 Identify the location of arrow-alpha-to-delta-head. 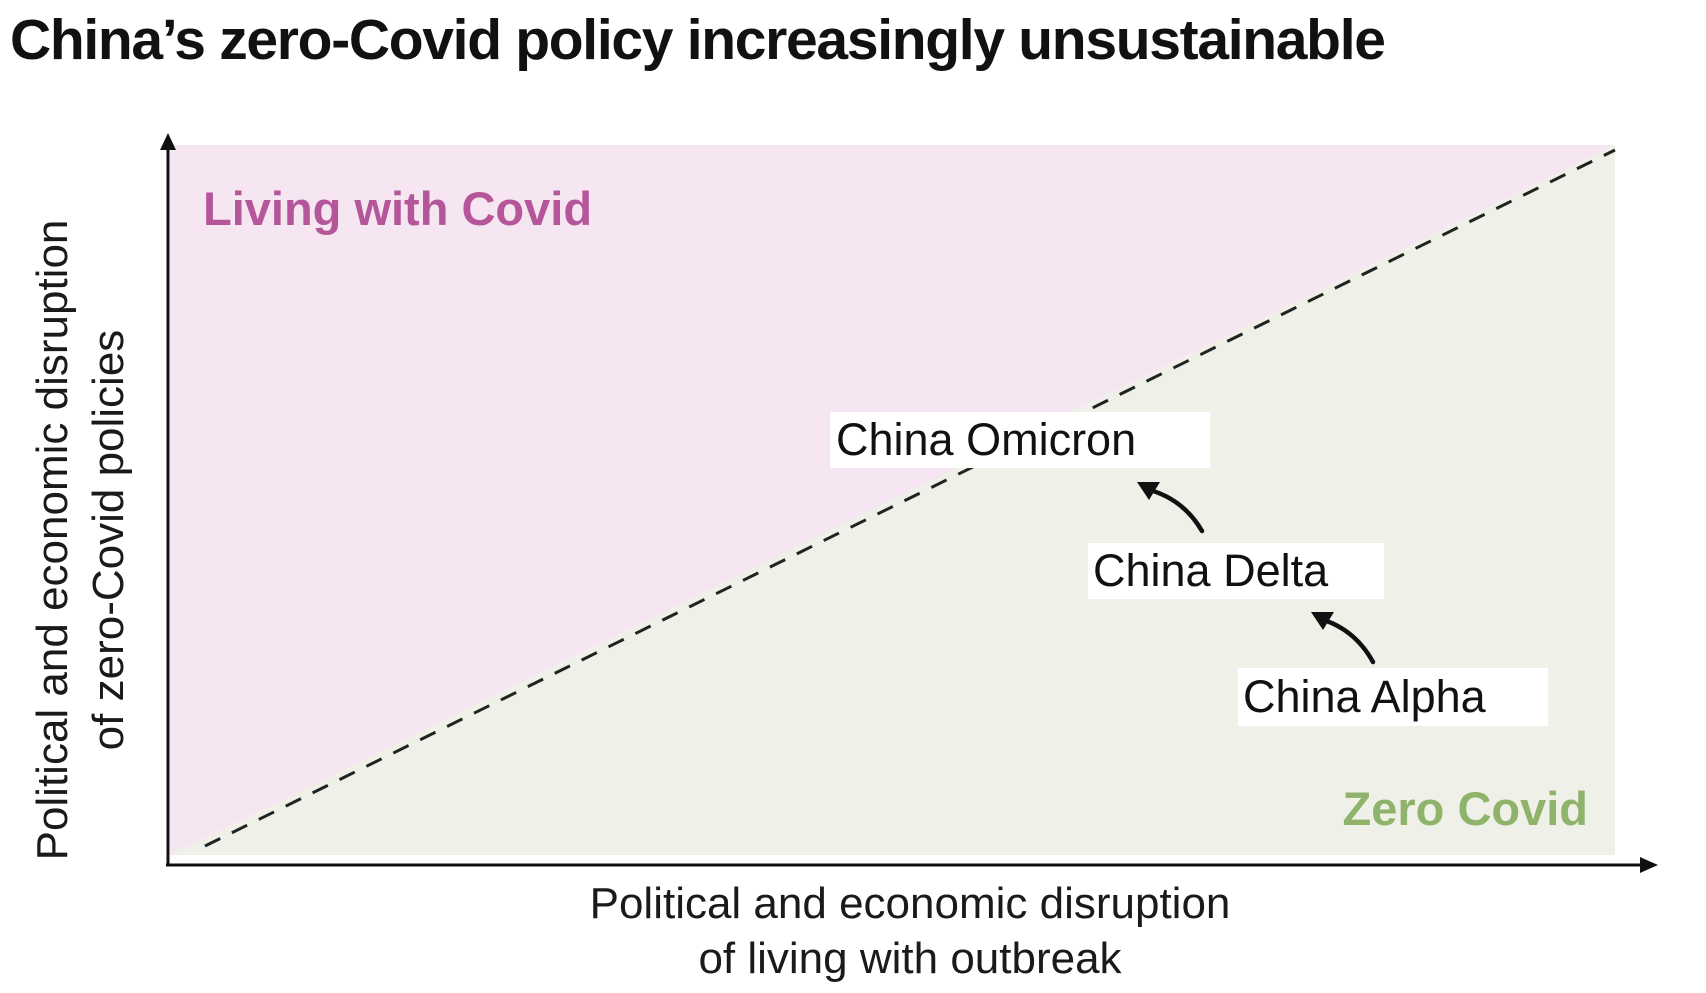
(1322, 621).